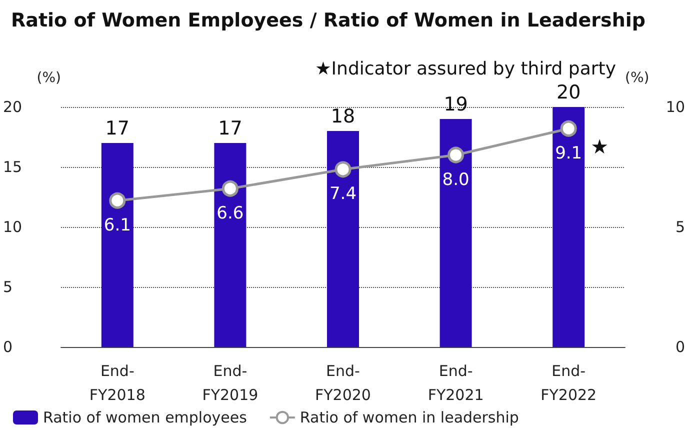 The image size is (688, 430). I want to click on y2-tick-label: 10, so click(675, 107).